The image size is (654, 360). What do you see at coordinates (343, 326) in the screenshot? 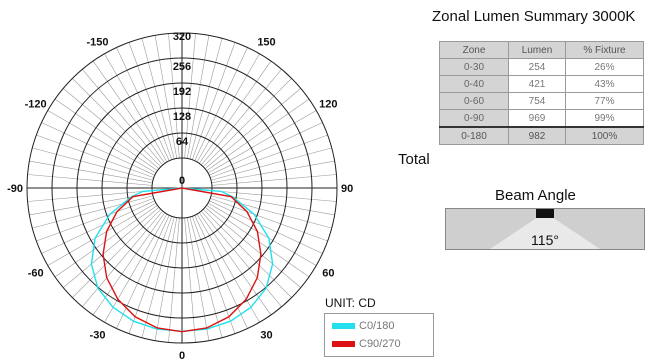
I see `legend-swatch-cyan` at bounding box center [343, 326].